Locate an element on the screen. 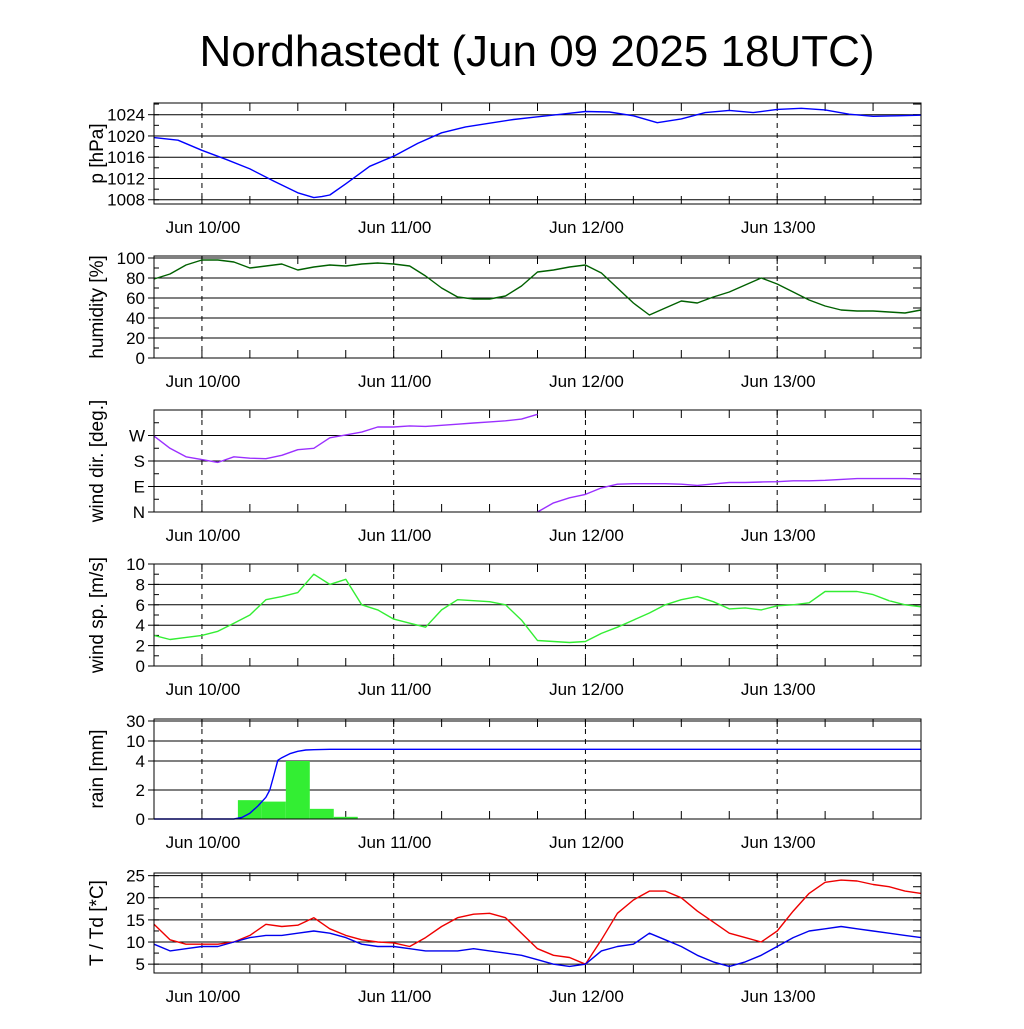 Image resolution: width=1024 pixels, height=1029 pixels. y-axis-label: humidity [%] is located at coordinates (97, 306).